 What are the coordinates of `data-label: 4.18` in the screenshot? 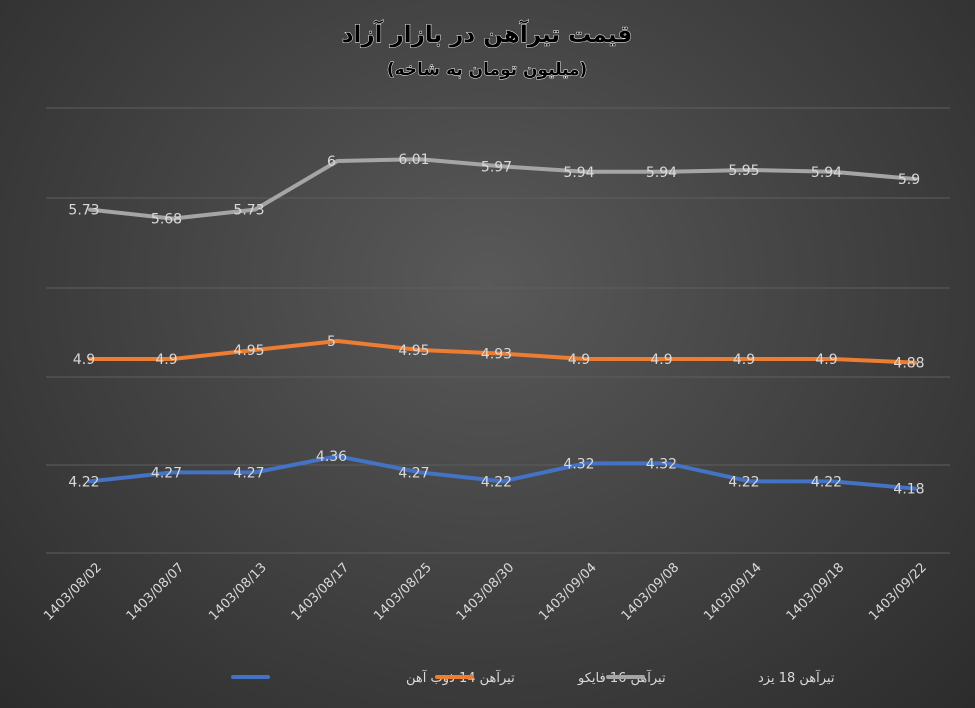 It's located at (908, 490).